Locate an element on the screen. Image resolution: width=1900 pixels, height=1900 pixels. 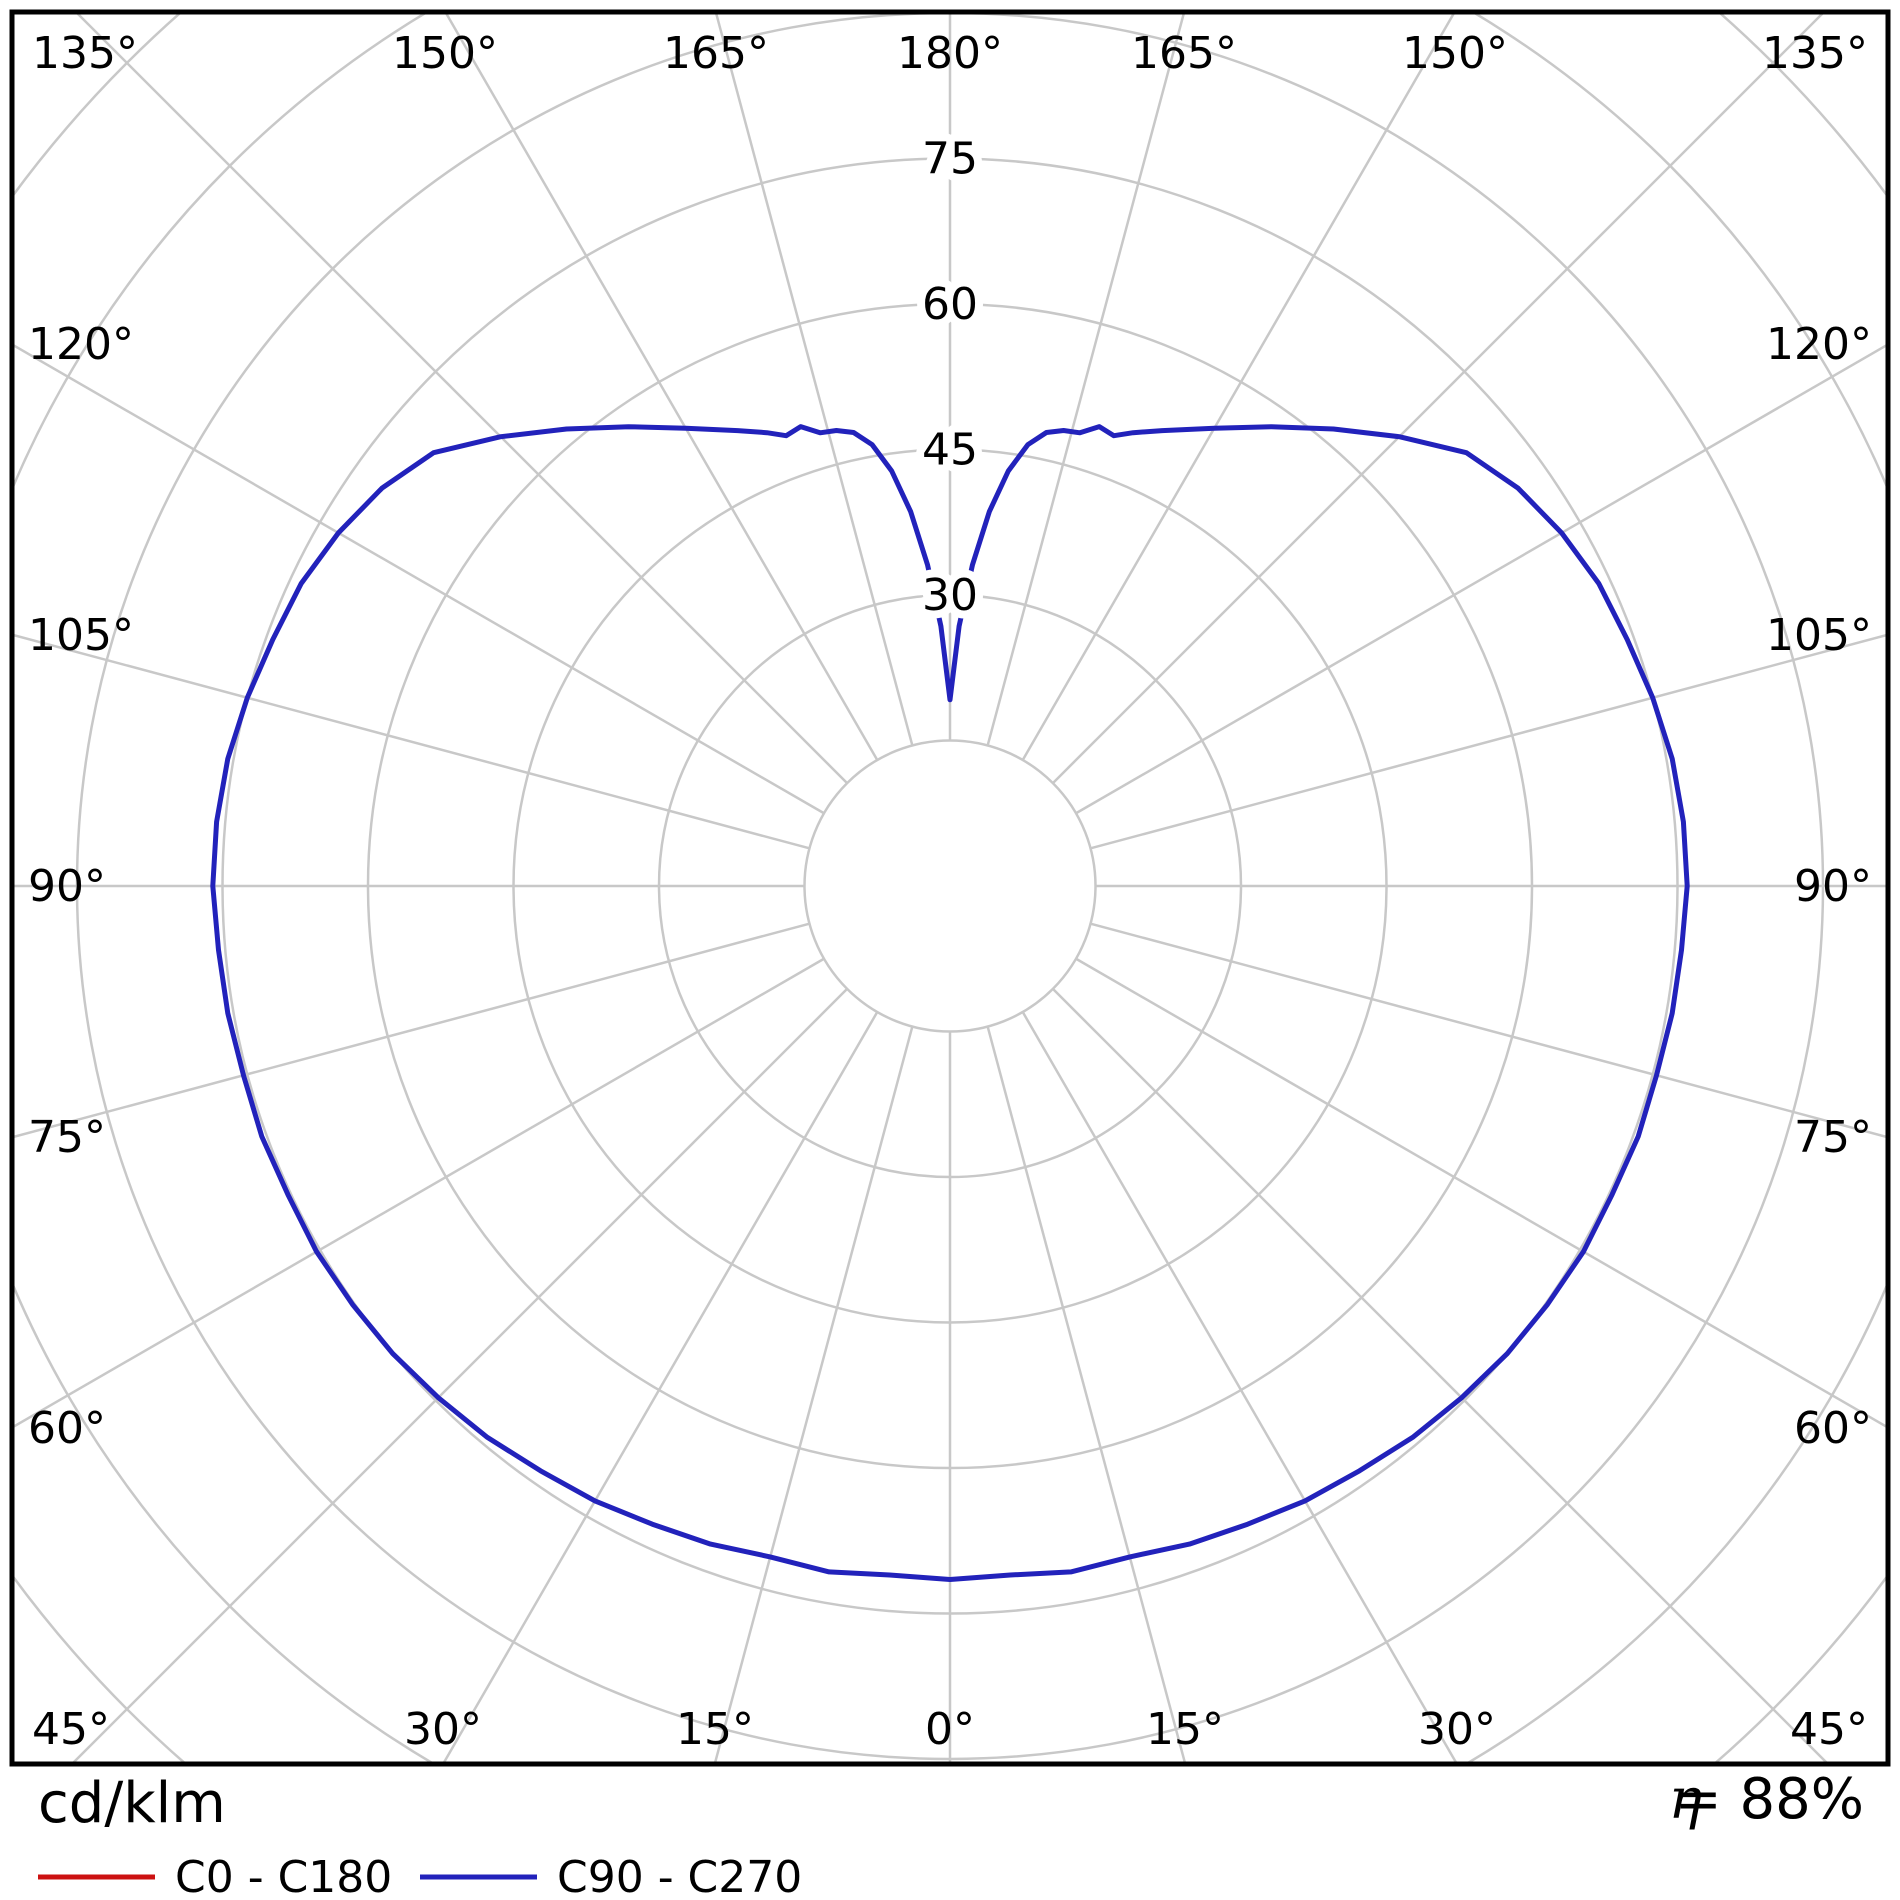
angle-label-right-2: 90° is located at coordinates (1833, 886).